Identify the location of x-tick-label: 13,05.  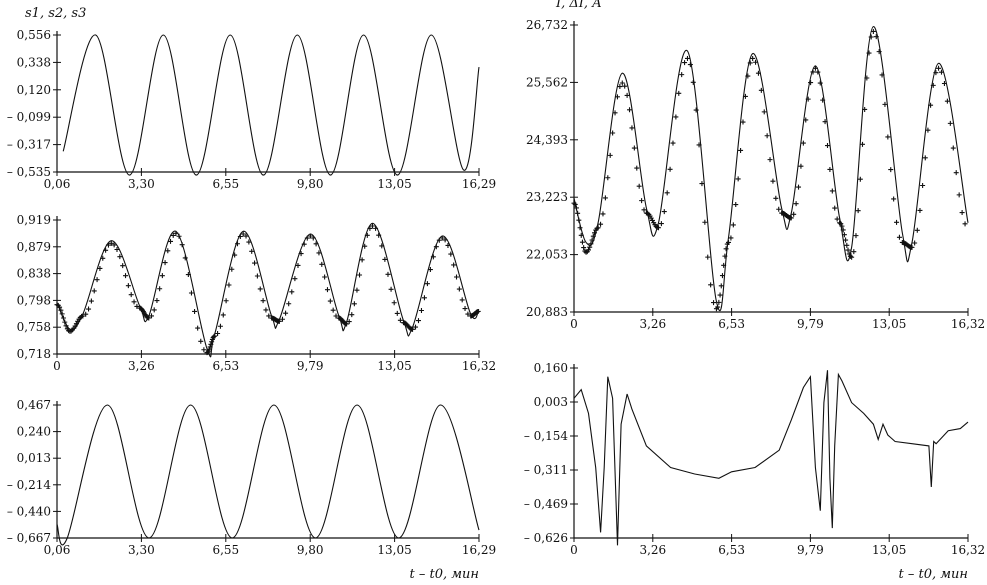
(394, 550).